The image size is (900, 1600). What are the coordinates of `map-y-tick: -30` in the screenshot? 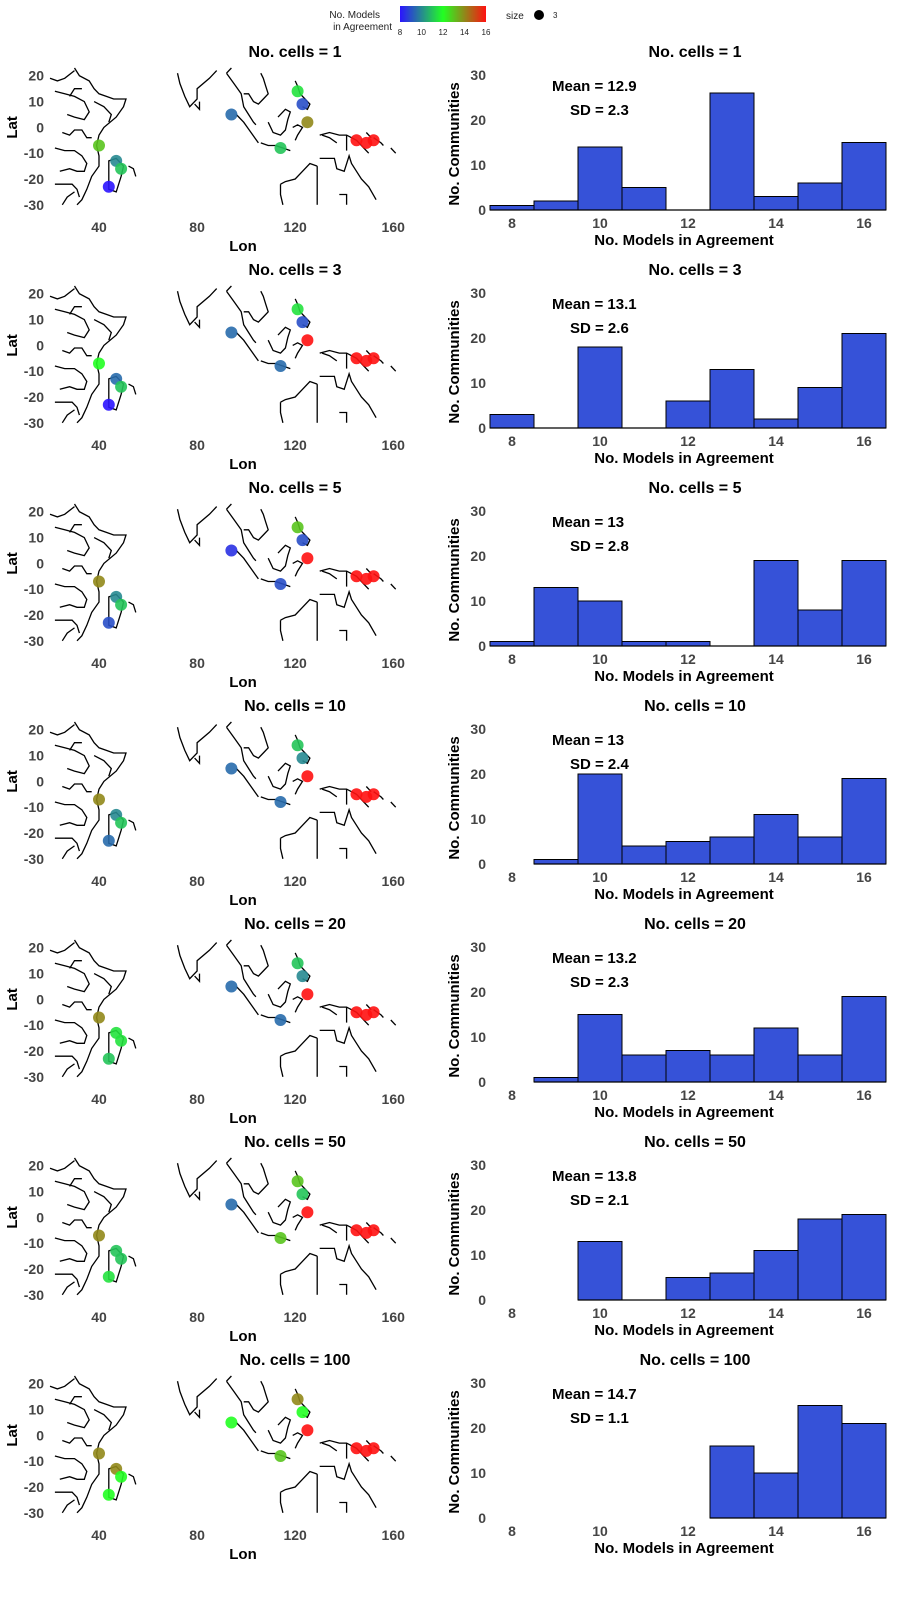 It's located at (34, 1077).